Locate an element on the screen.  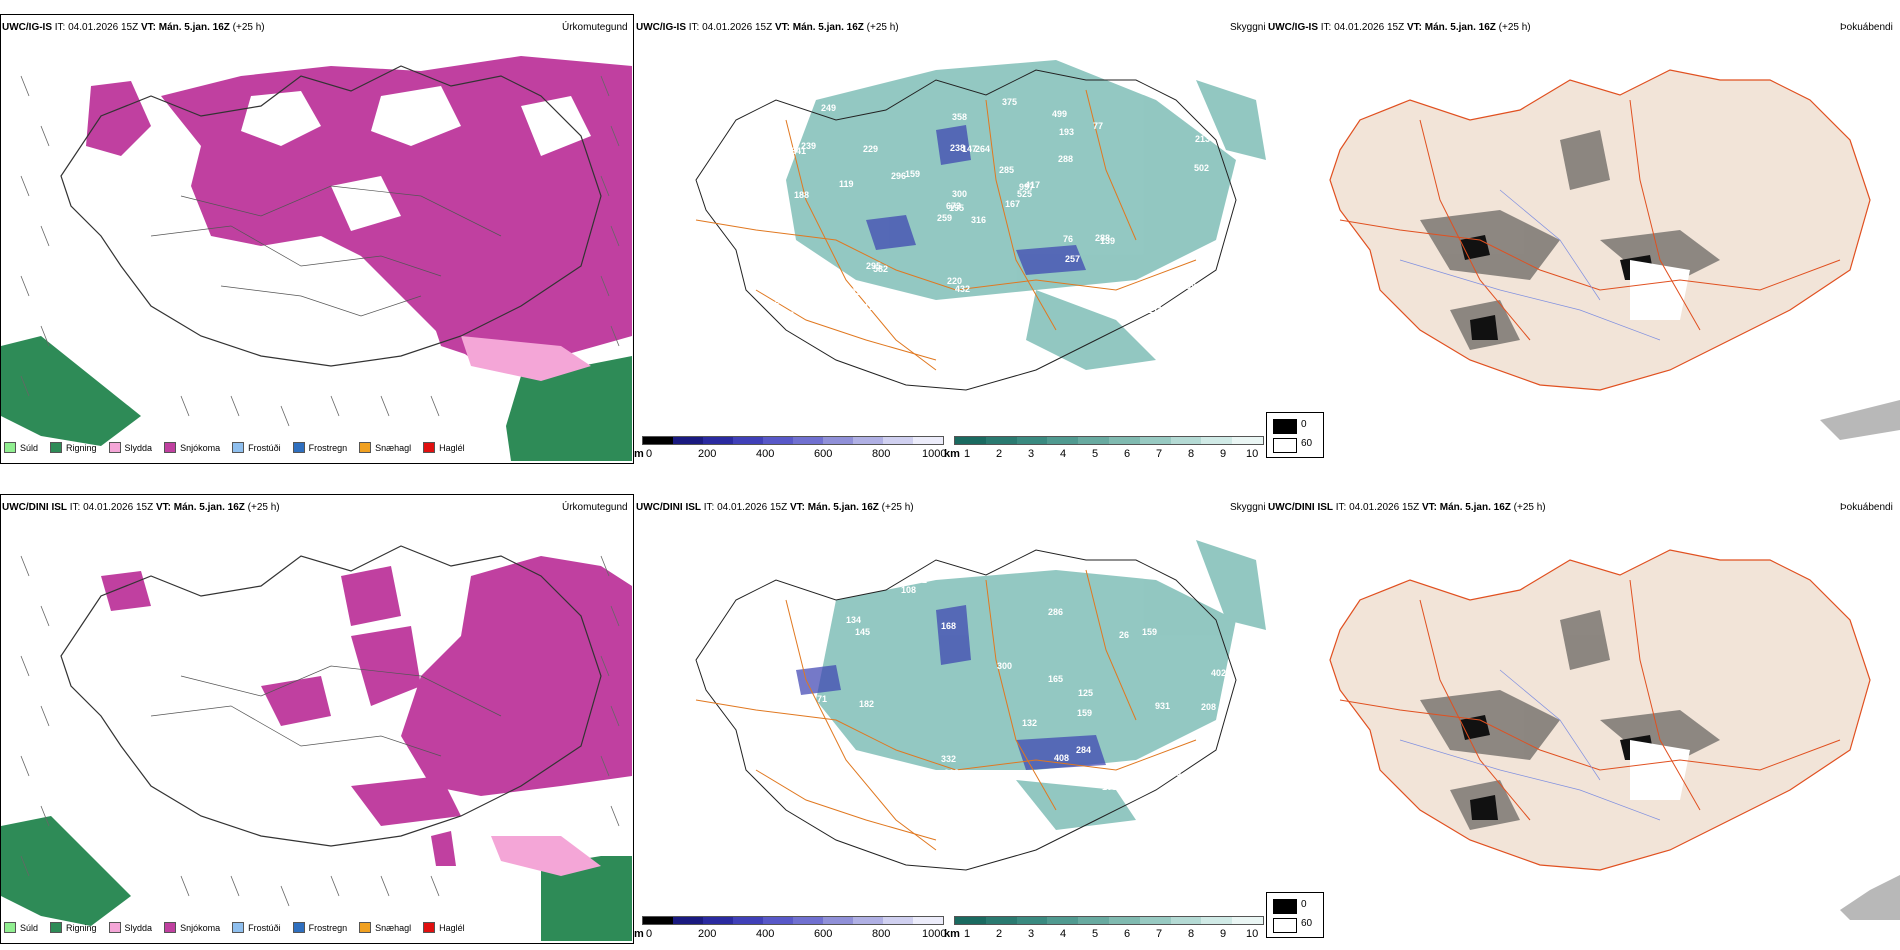
cloud-base-label: 257 is located at coordinates (1072, 259).